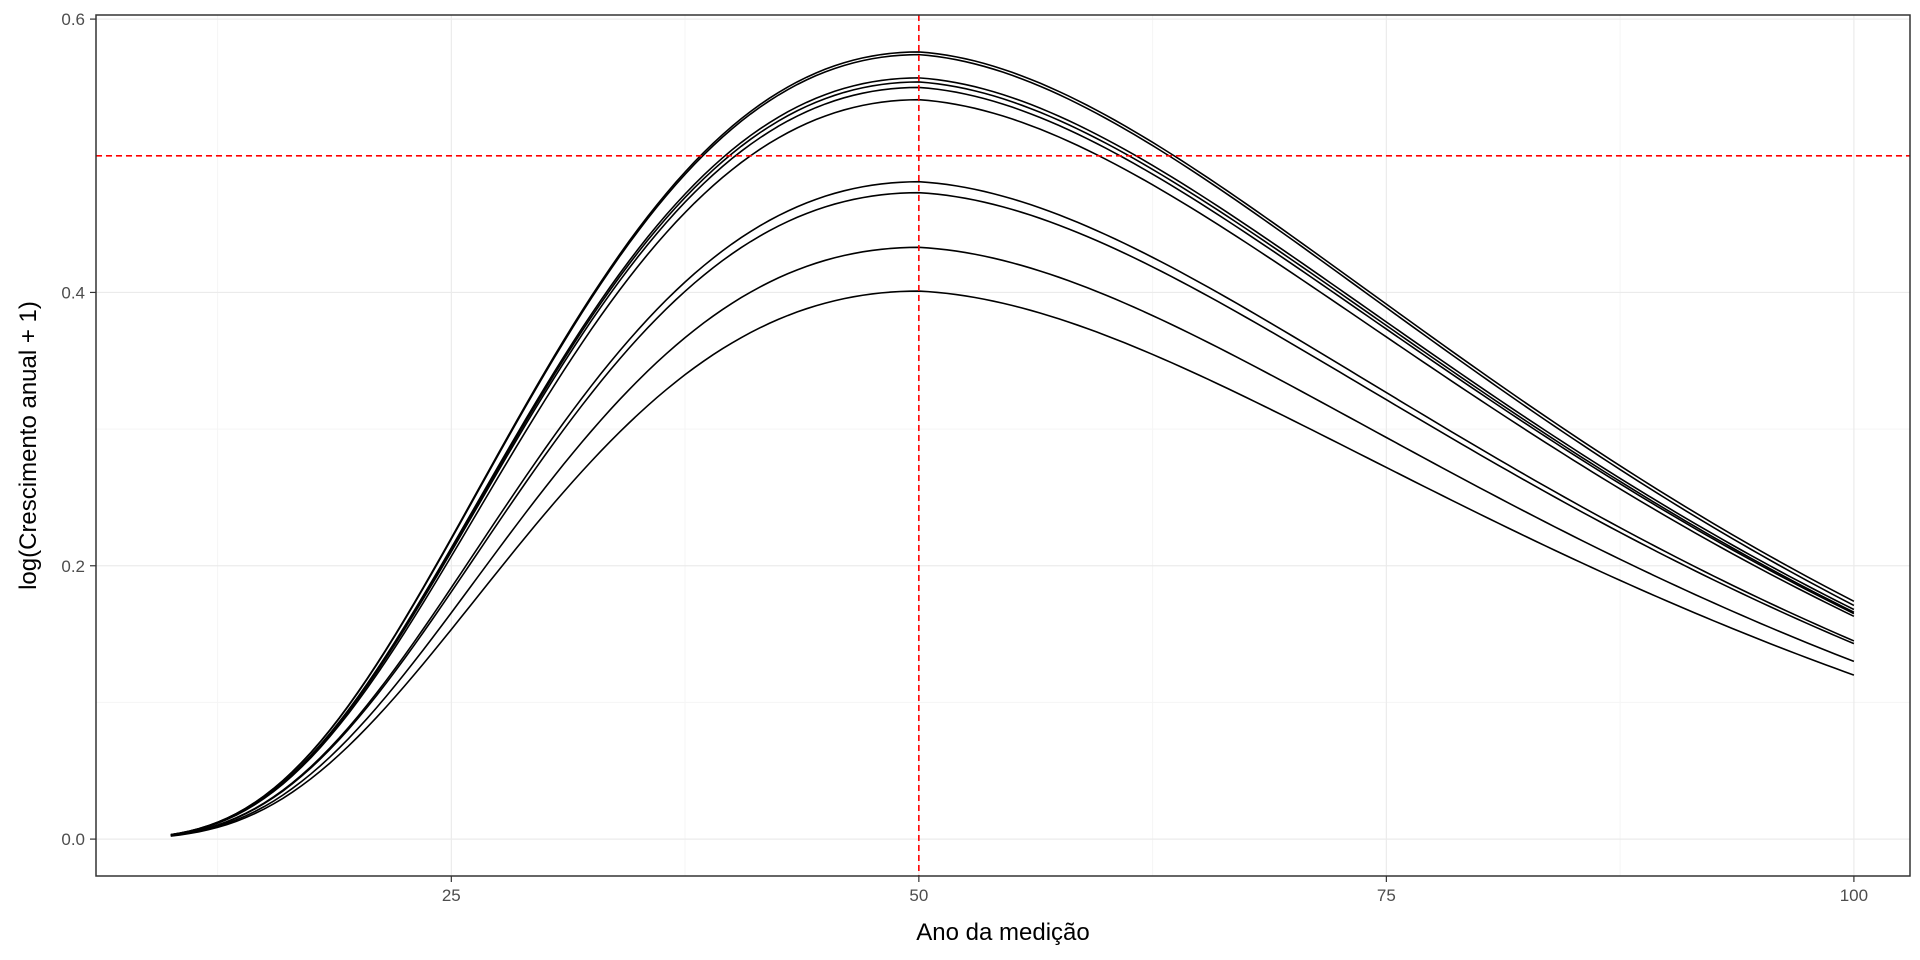  Describe the element at coordinates (1155, 890) in the screenshot. I see `x-axis: 25 50 75 100` at that location.